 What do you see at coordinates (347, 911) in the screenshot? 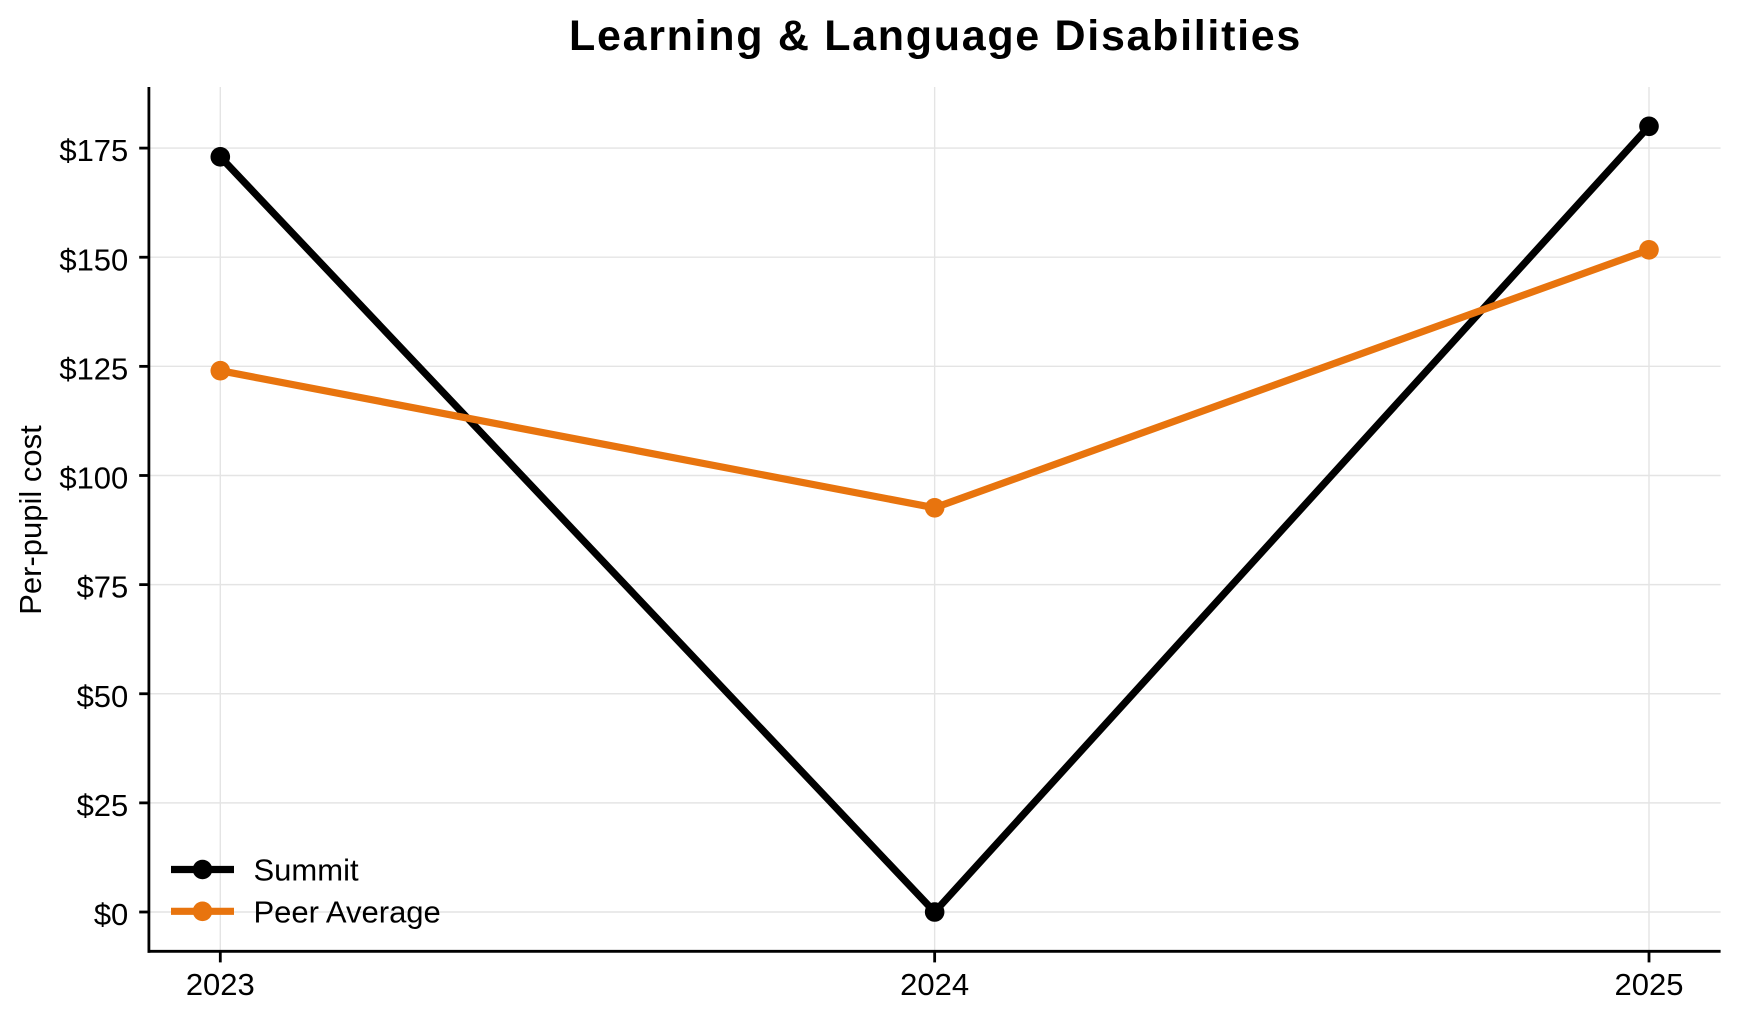
I see `svg-text: Peer Average` at bounding box center [347, 911].